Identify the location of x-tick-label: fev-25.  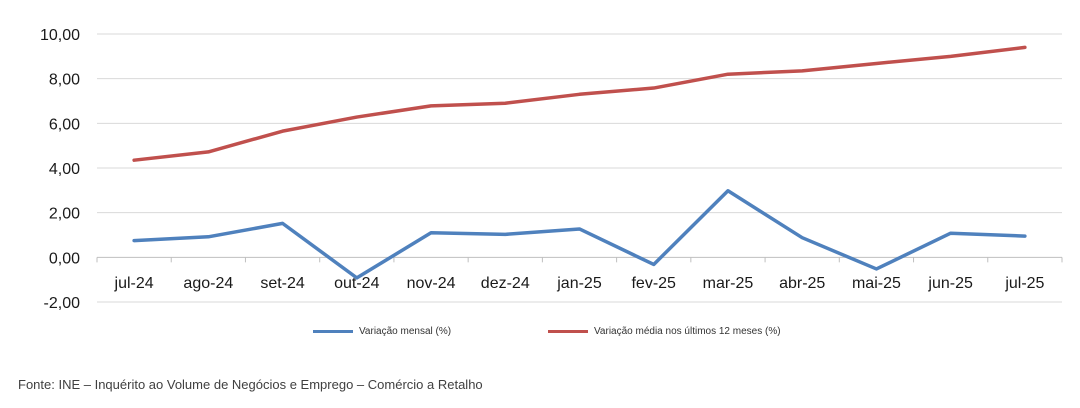
(653, 283).